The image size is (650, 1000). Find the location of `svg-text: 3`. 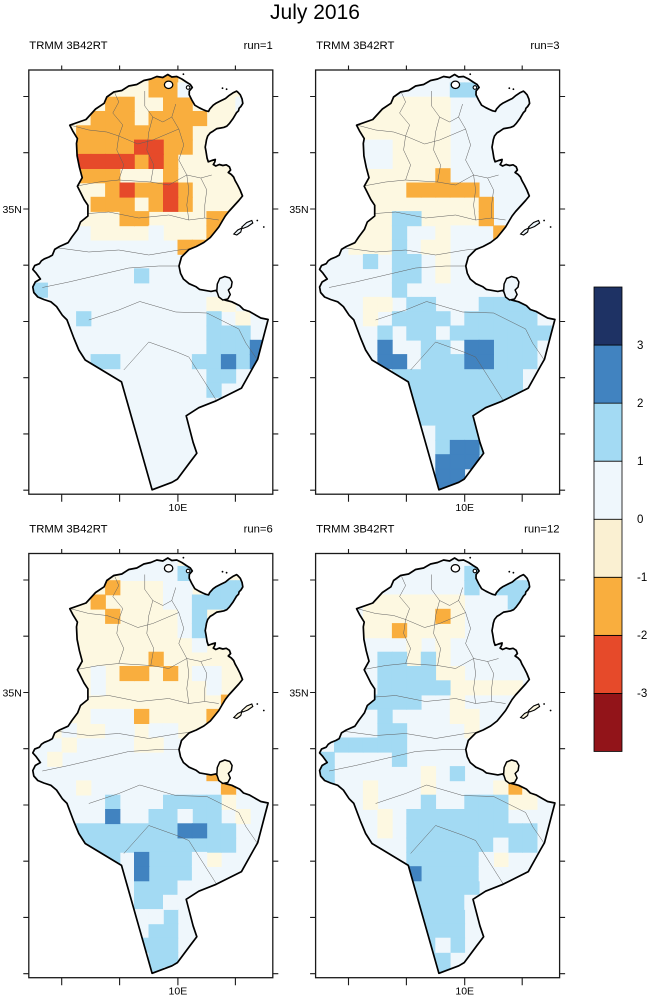

svg-text: 3 is located at coordinates (640, 346).